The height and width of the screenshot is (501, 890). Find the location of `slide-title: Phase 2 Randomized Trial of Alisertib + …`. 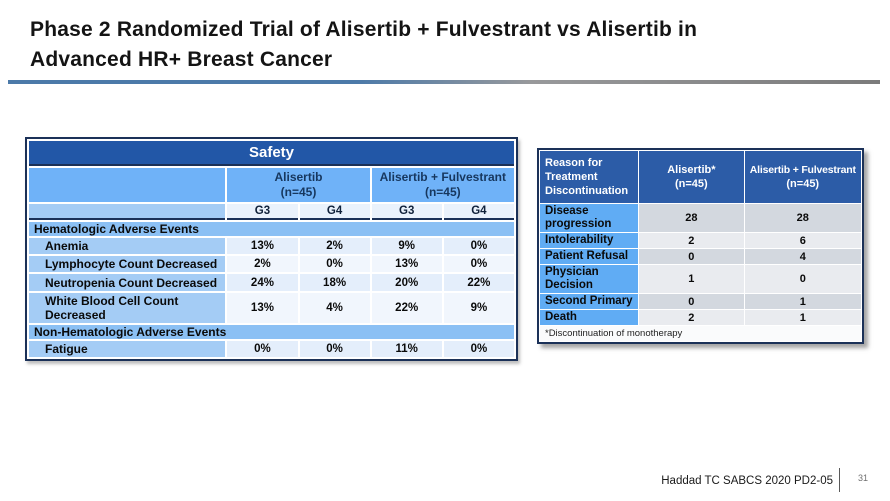

slide-title: Phase 2 Randomized Trial of Alisertib + … is located at coordinates (452, 45).